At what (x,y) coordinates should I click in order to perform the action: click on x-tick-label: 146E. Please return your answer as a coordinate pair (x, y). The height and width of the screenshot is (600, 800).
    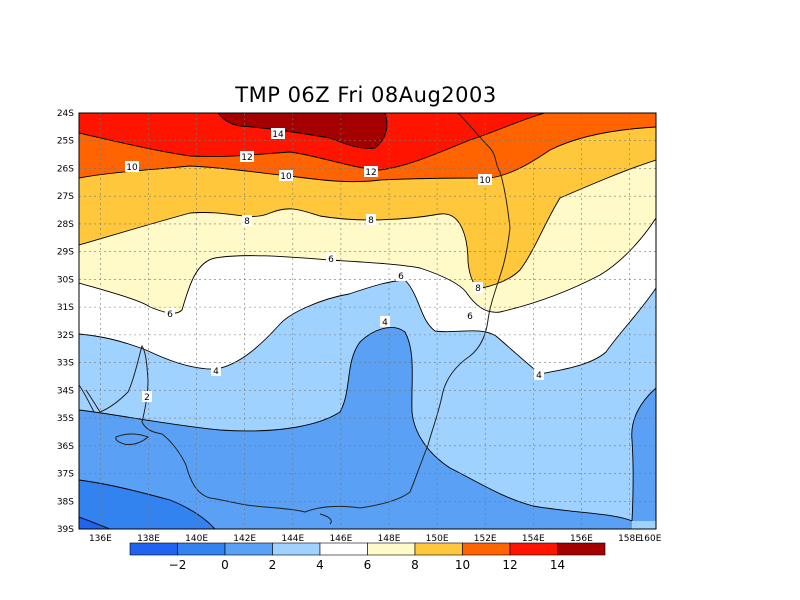
    Looking at the image, I should click on (340, 539).